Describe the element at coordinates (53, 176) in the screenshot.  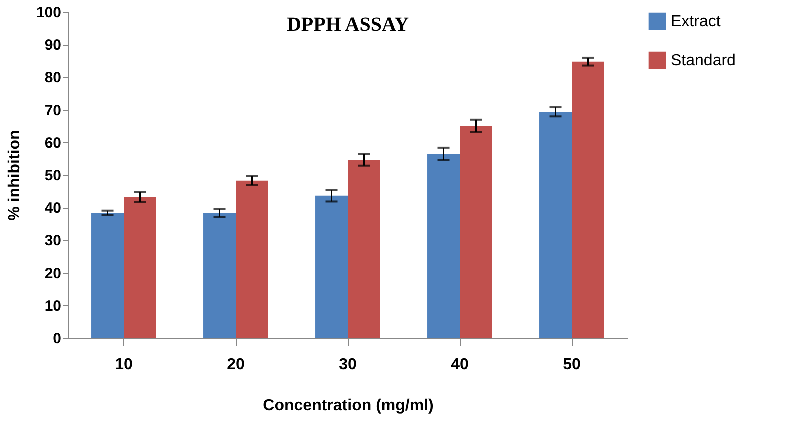
I see `y-tick-label: 50` at that location.